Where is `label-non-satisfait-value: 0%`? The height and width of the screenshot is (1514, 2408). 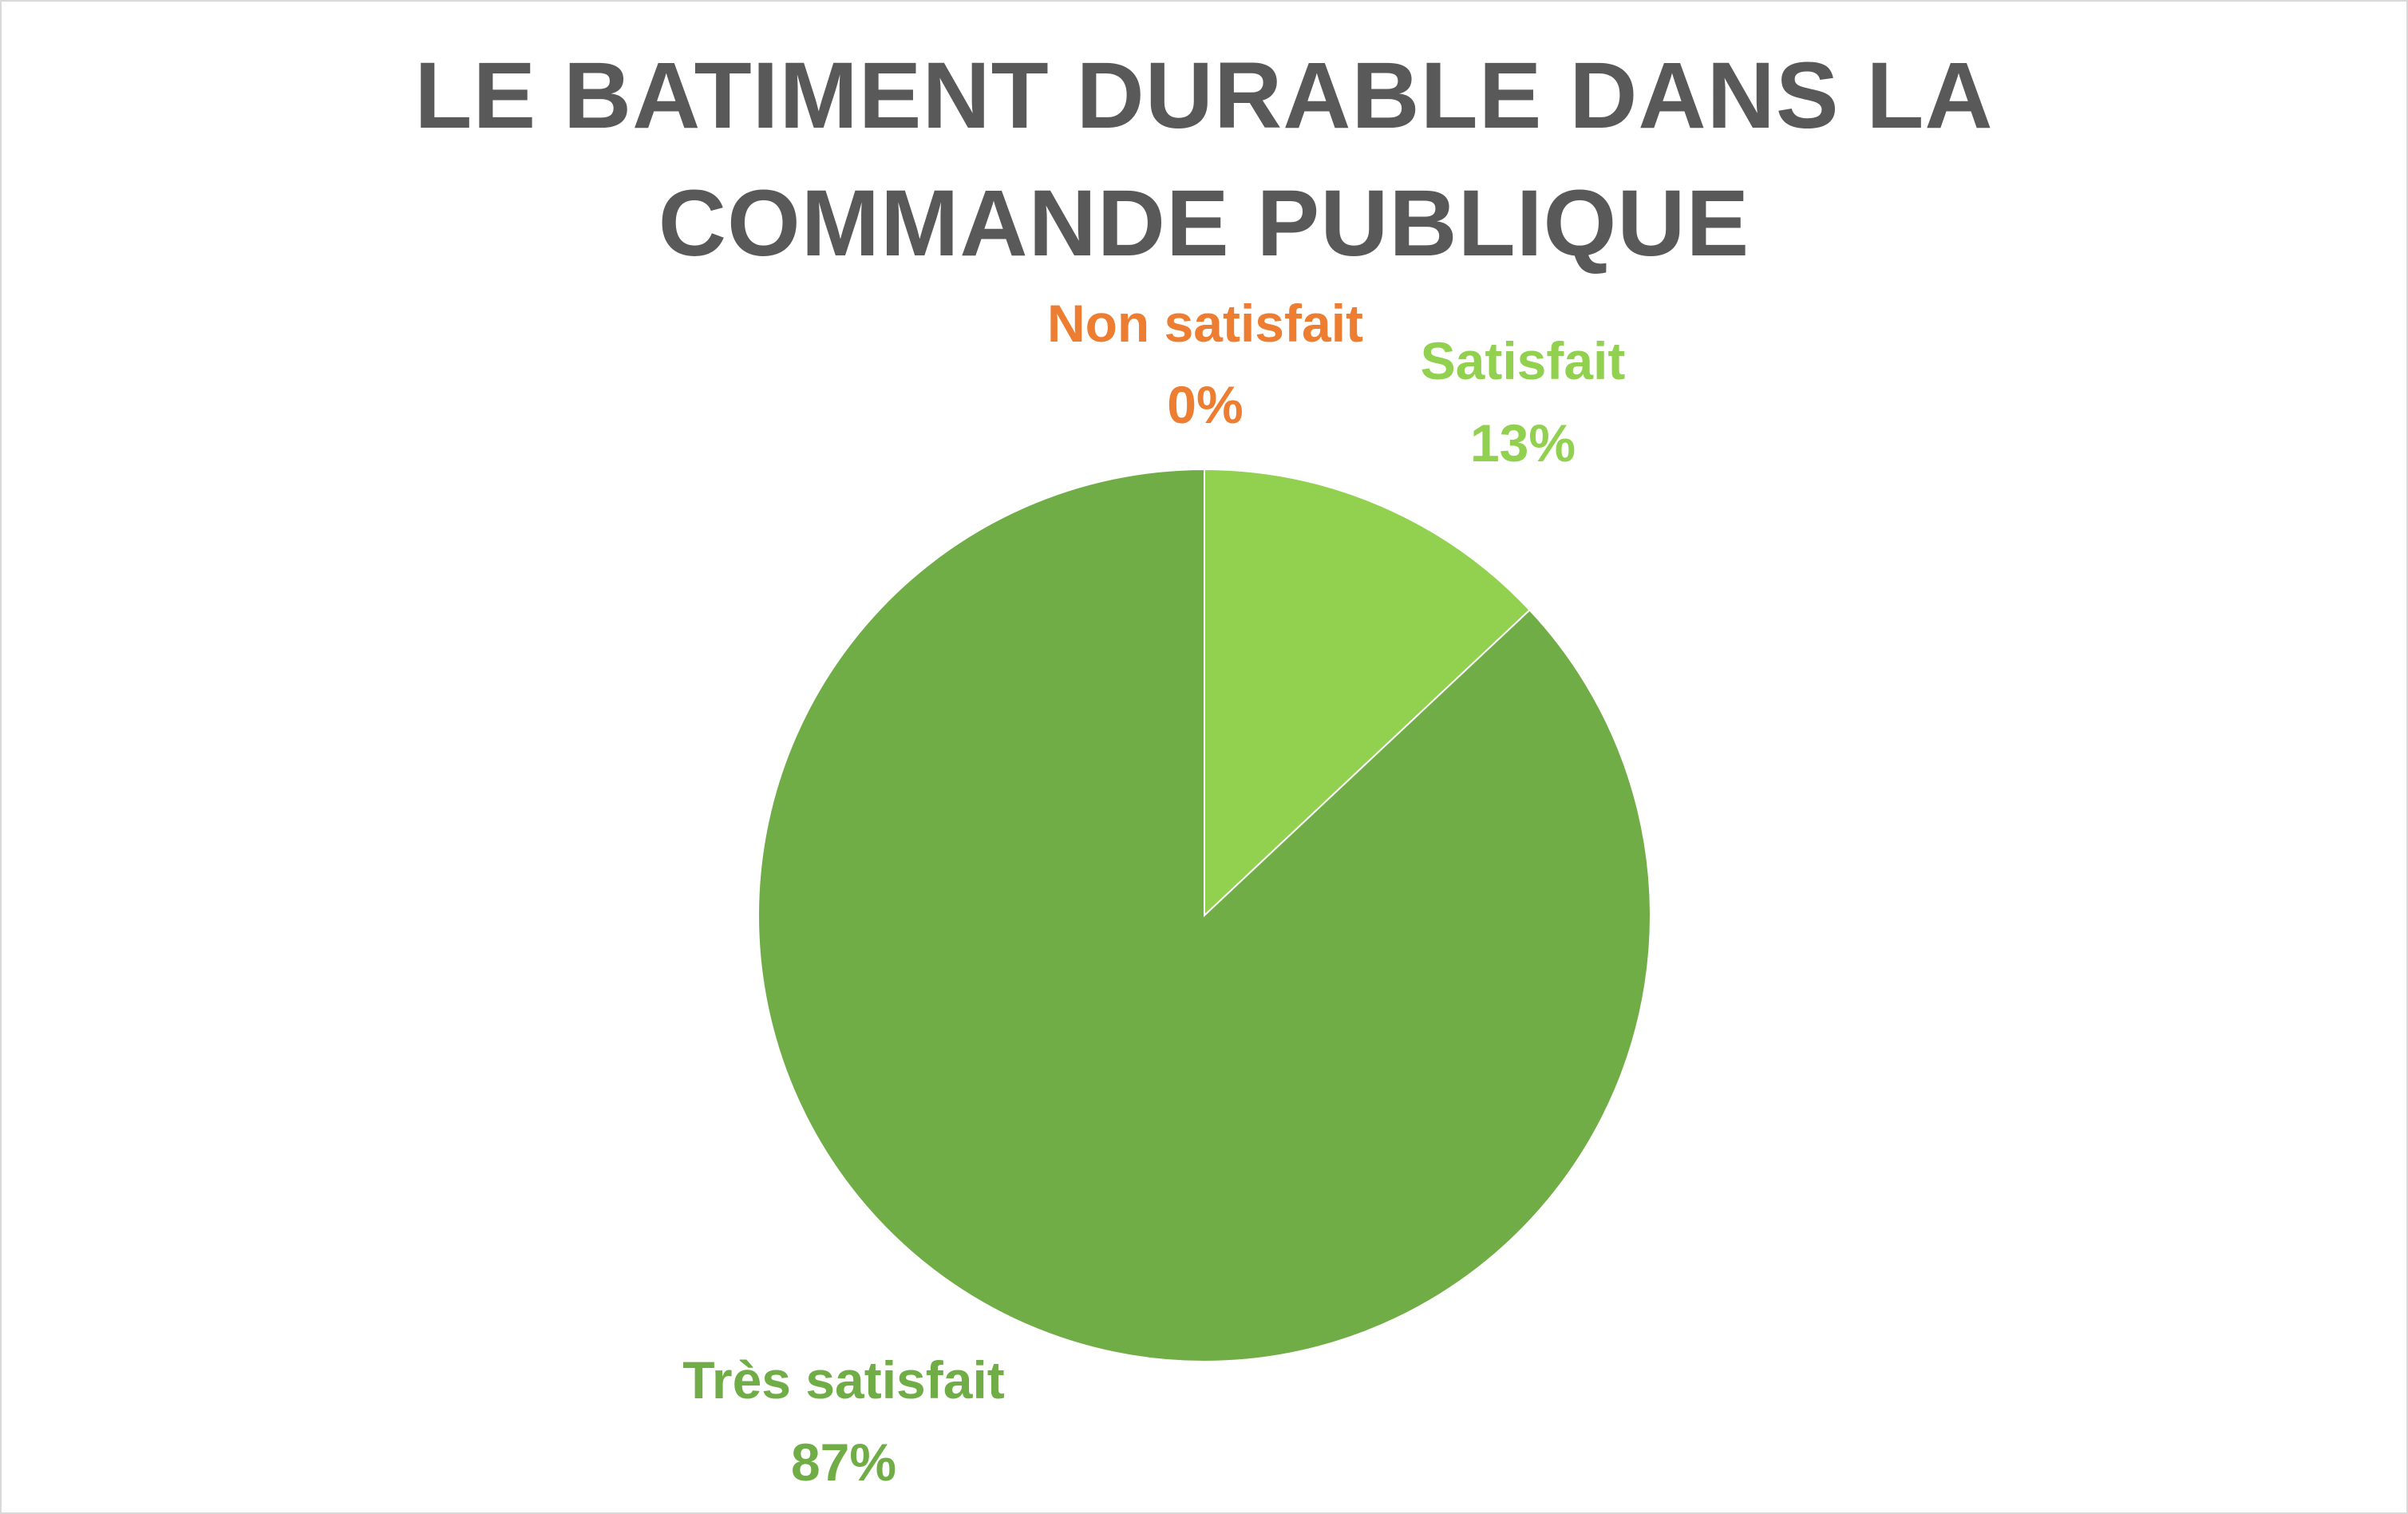
label-non-satisfait-value: 0% is located at coordinates (1205, 404).